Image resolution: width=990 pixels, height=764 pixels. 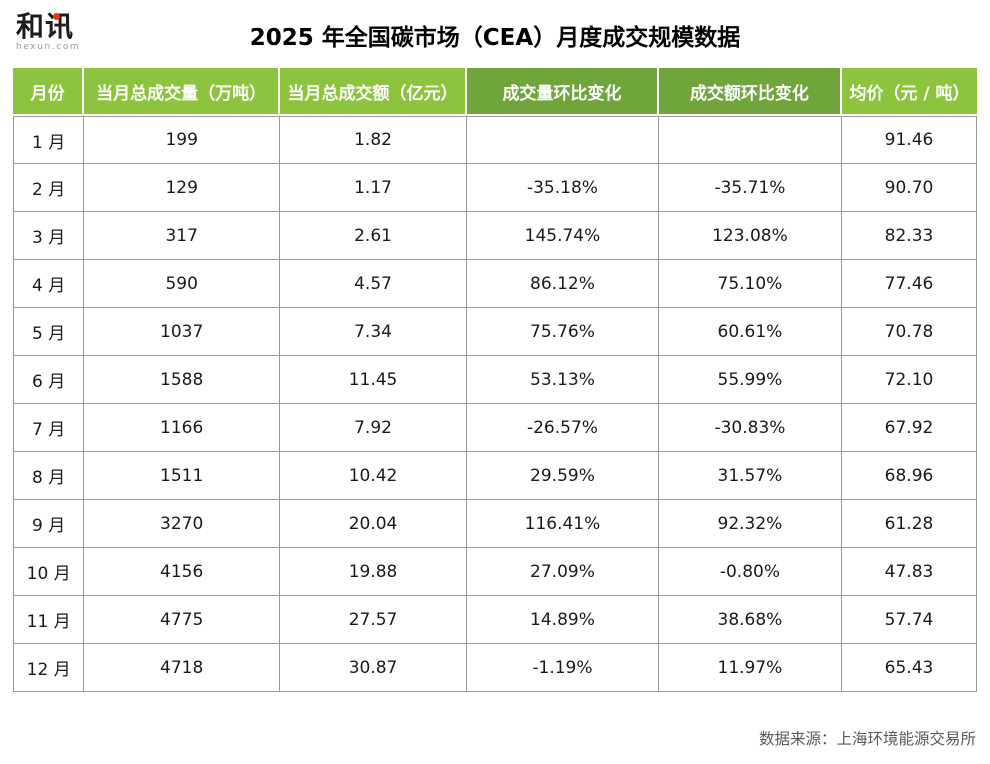 I want to click on cell-turnover_mom: 123.08%, so click(x=750, y=236).